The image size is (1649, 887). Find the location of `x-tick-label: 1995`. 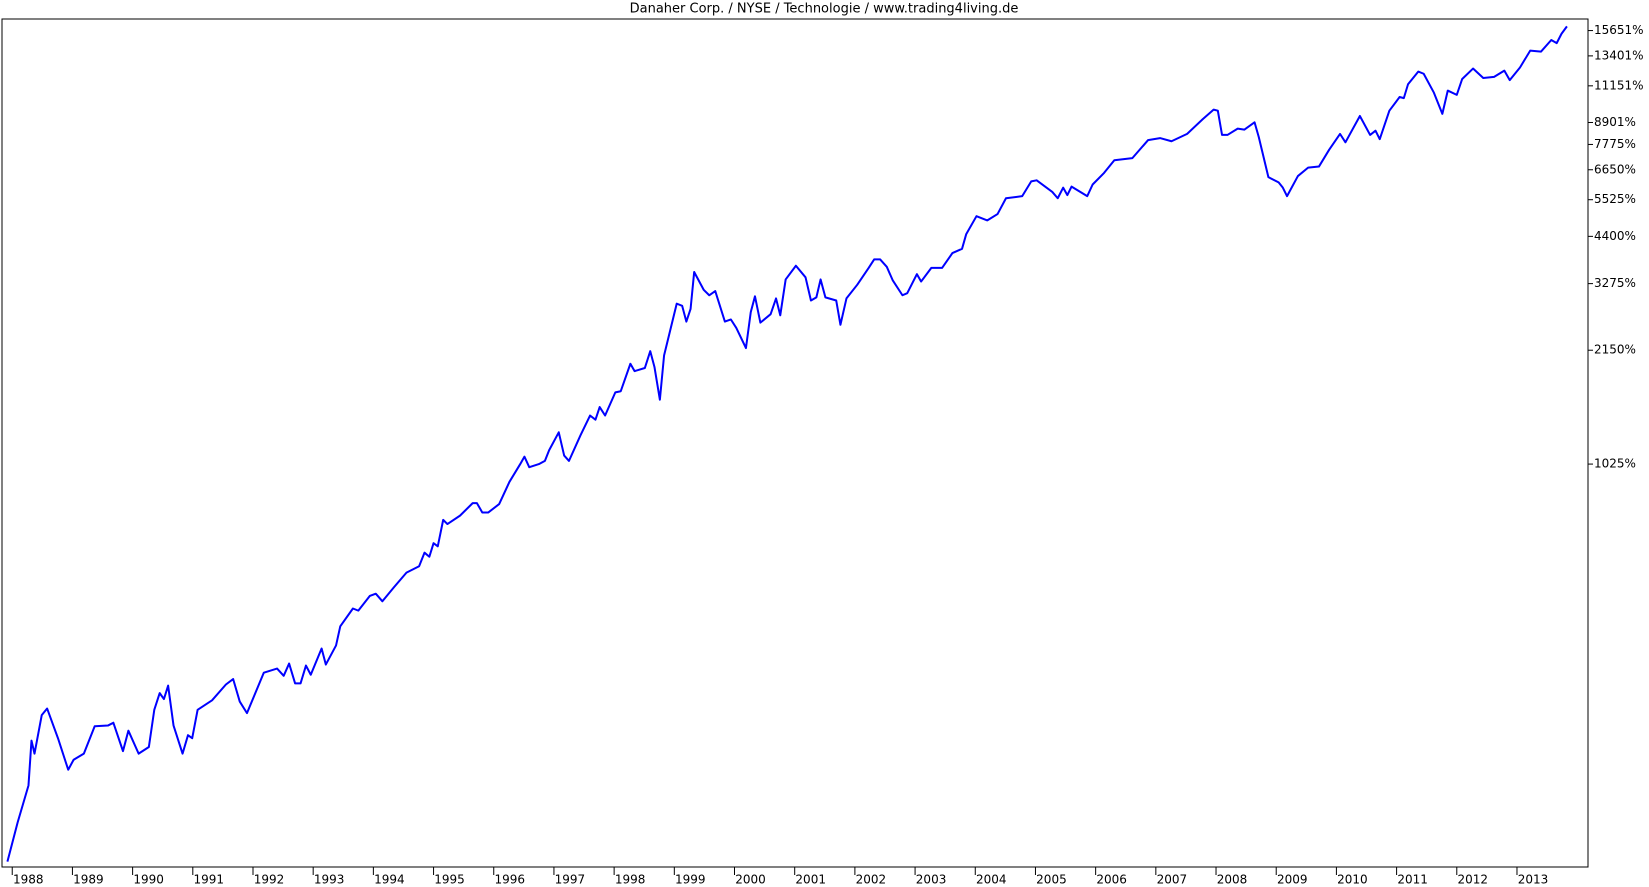

x-tick-label: 1995 is located at coordinates (449, 880).